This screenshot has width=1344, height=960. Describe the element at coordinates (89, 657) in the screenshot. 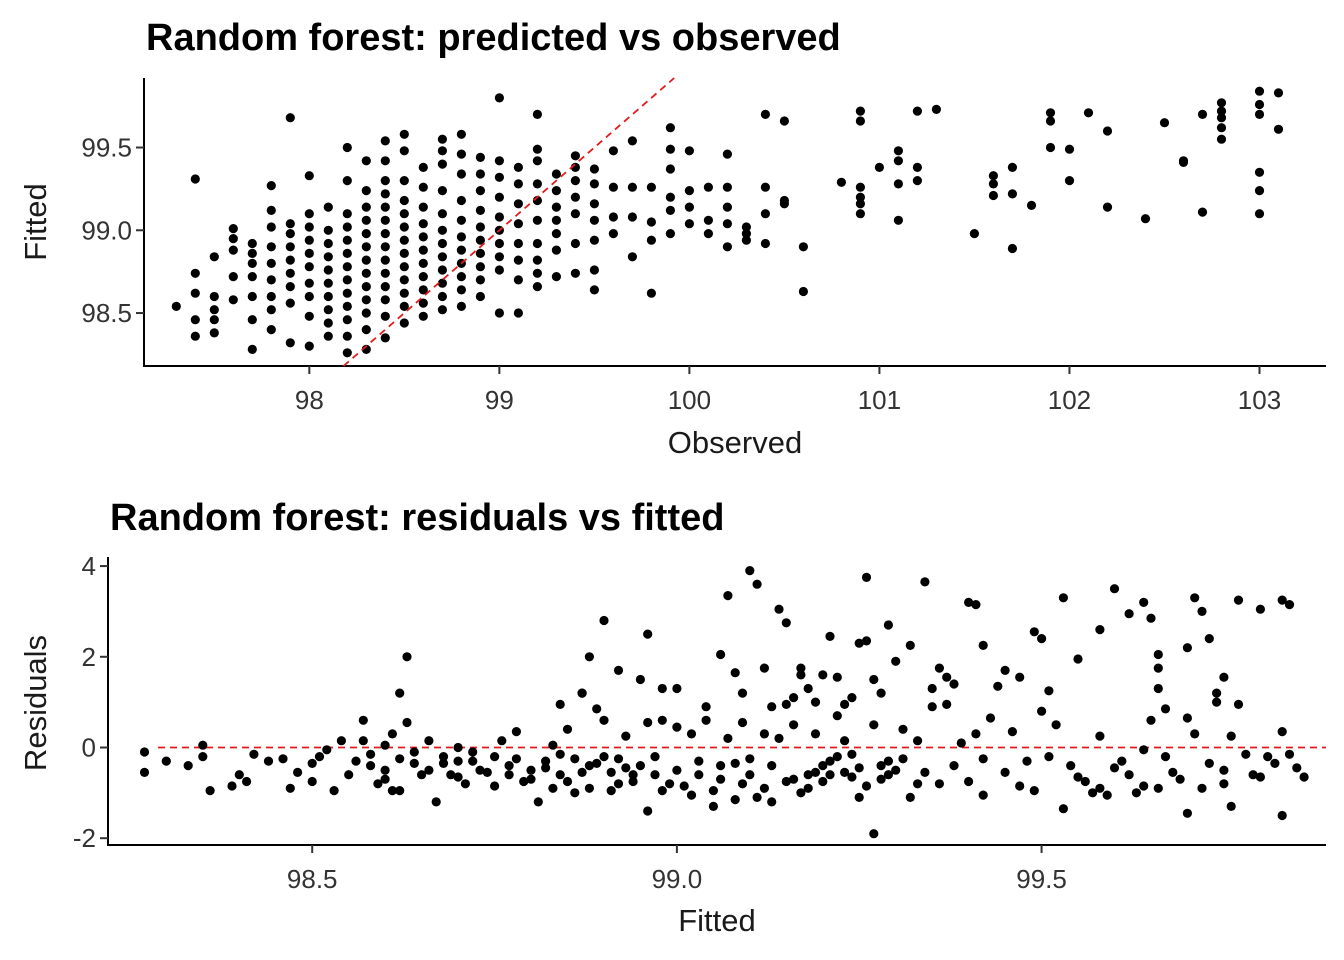

I see `y-tick-label: 2` at that location.